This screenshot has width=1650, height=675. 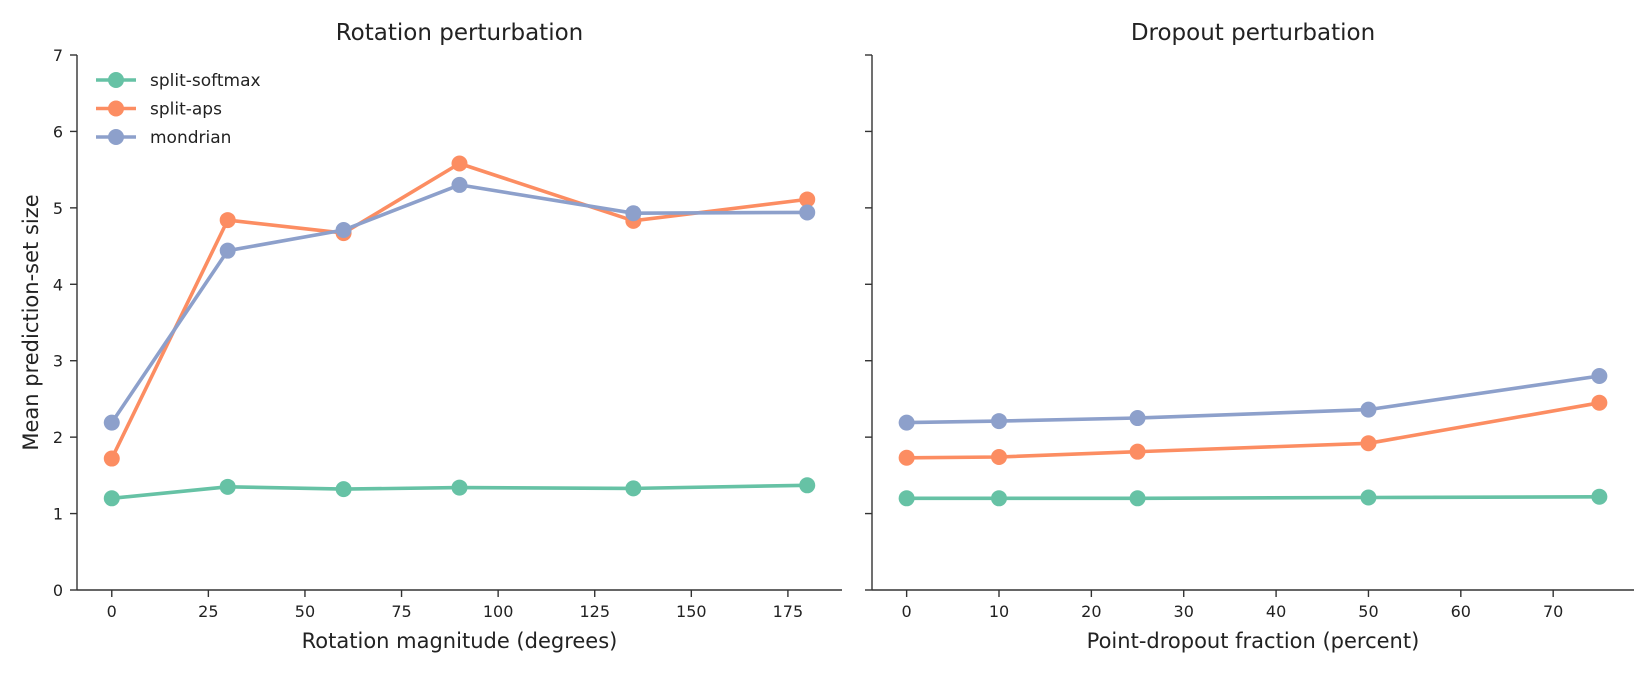 I want to click on x-tick-label: 150, so click(x=691, y=611).